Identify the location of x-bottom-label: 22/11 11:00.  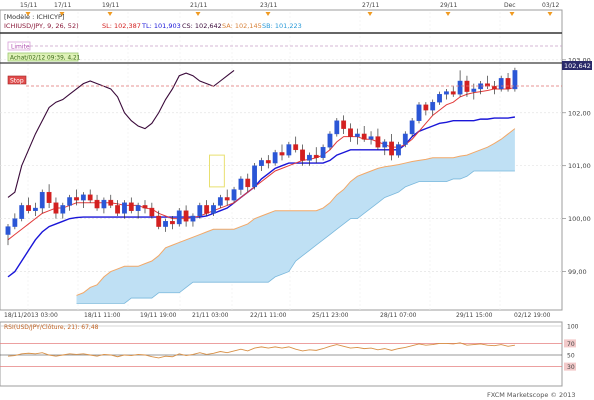
(268, 315).